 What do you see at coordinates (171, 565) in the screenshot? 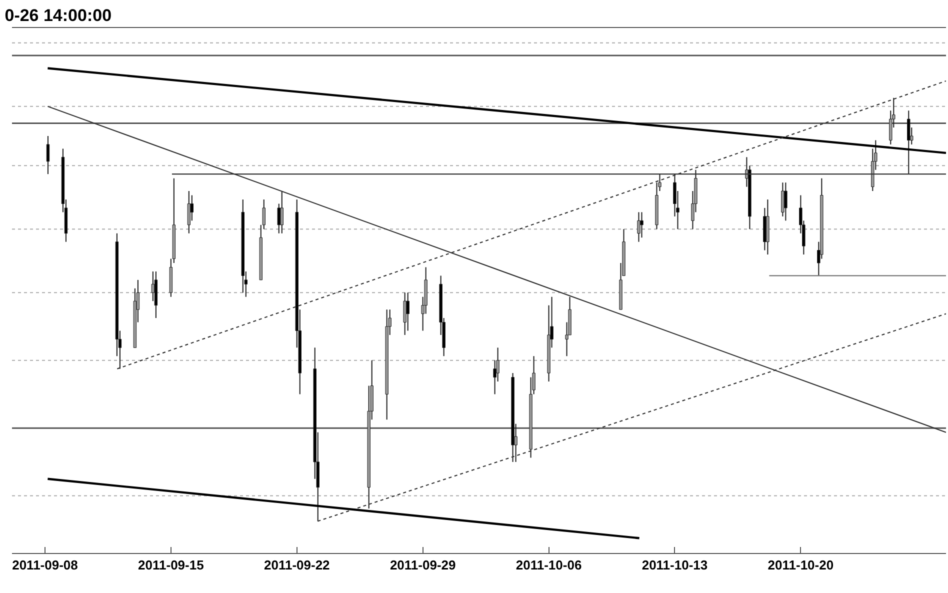
I see `x-tick-label: 2011-09-15` at bounding box center [171, 565].